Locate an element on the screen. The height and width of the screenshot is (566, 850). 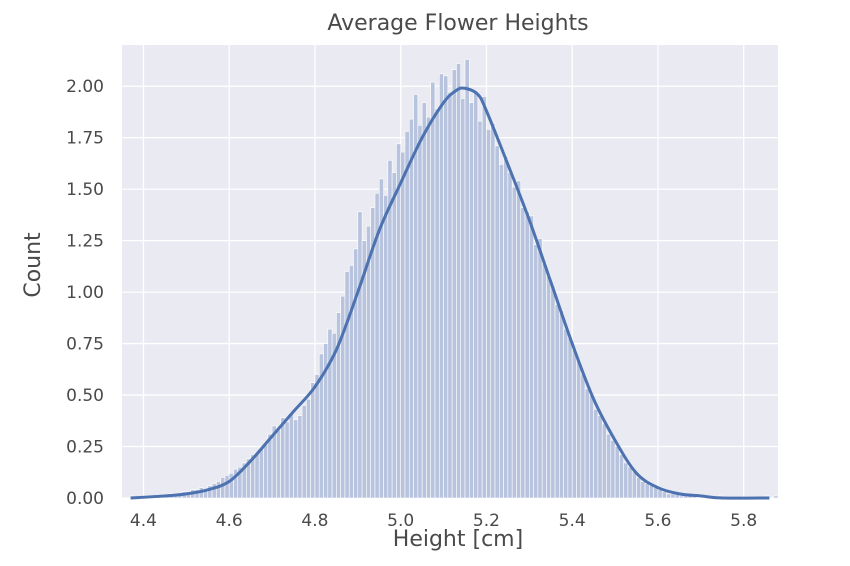
x-tick-label: 5.2 is located at coordinates (486, 521).